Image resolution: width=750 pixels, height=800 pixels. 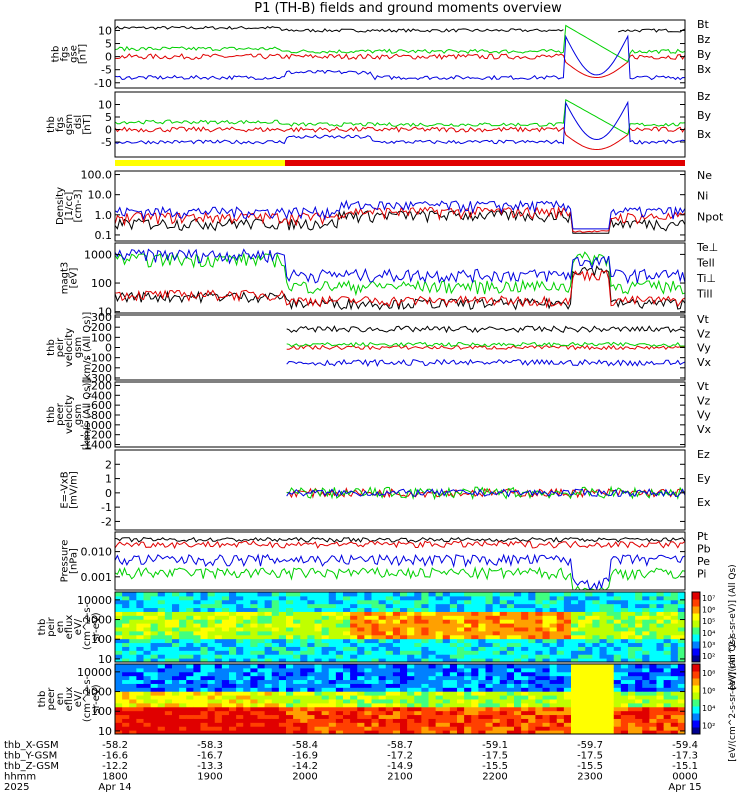 What do you see at coordinates (96, 698) in the screenshot?
I see `y-axis-label: sr-eV)` at bounding box center [96, 698].